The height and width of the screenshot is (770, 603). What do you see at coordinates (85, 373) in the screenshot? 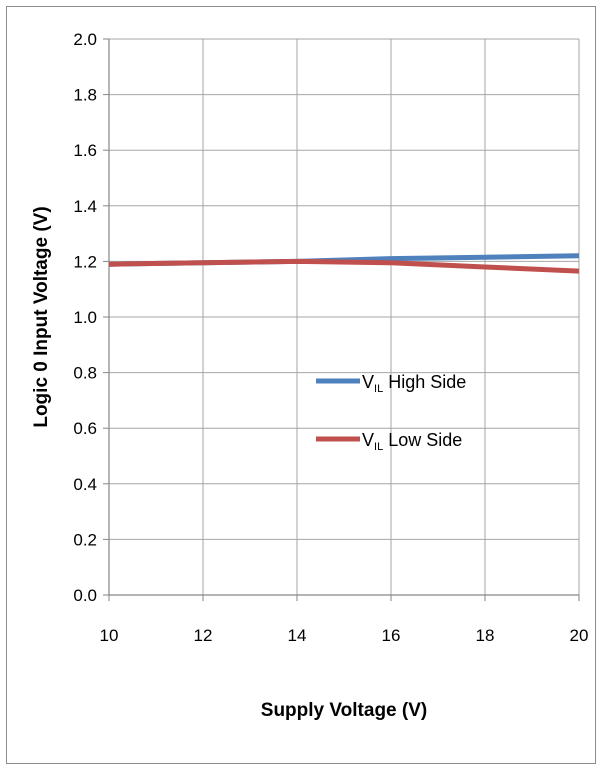
I see `y-tick-label: 0.8` at bounding box center [85, 373].